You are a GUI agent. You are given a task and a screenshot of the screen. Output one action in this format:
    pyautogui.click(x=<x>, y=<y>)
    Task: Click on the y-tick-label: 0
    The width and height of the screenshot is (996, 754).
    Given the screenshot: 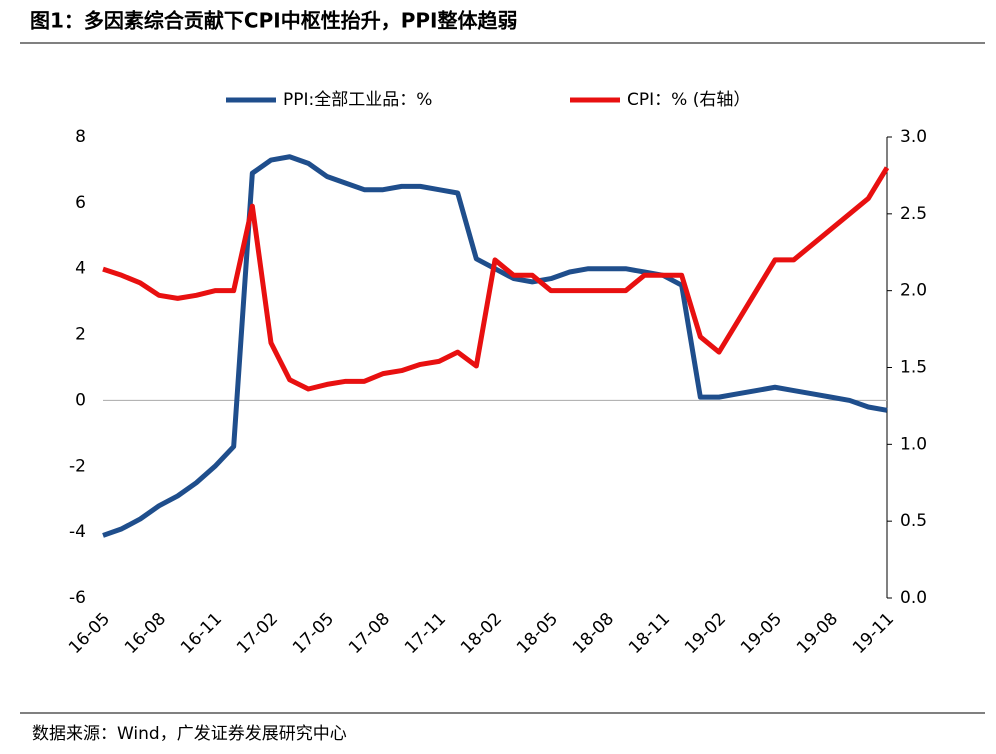 What is the action you would take?
    pyautogui.click(x=80, y=400)
    